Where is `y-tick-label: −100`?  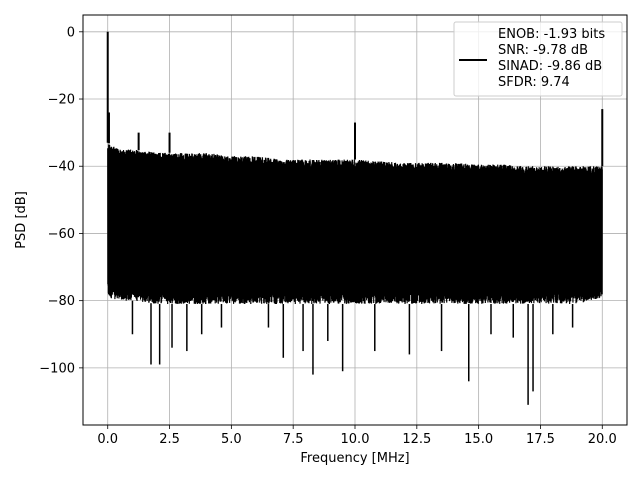 y-tick-label: −100 is located at coordinates (57, 368).